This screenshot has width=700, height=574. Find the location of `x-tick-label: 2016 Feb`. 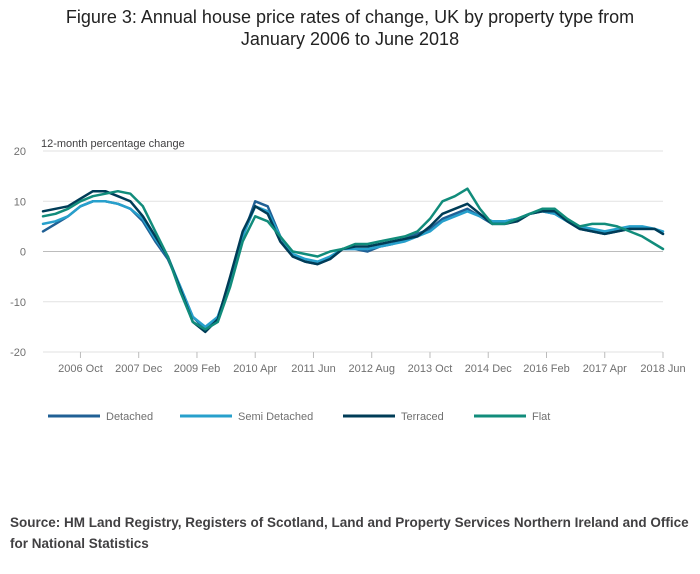

x-tick-label: 2016 Feb is located at coordinates (546, 369).